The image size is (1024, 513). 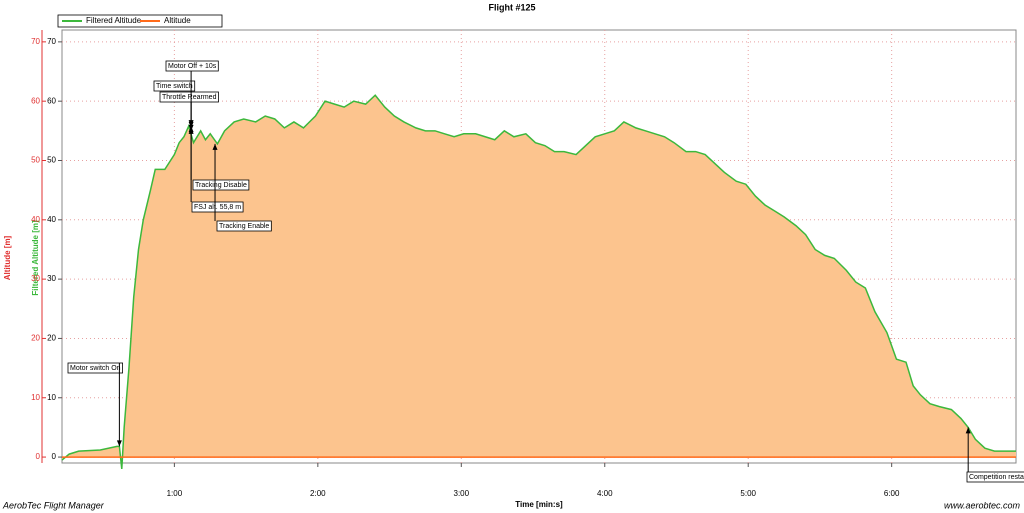 What do you see at coordinates (35, 219) in the screenshot?
I see `y-tick-label: 40` at bounding box center [35, 219].